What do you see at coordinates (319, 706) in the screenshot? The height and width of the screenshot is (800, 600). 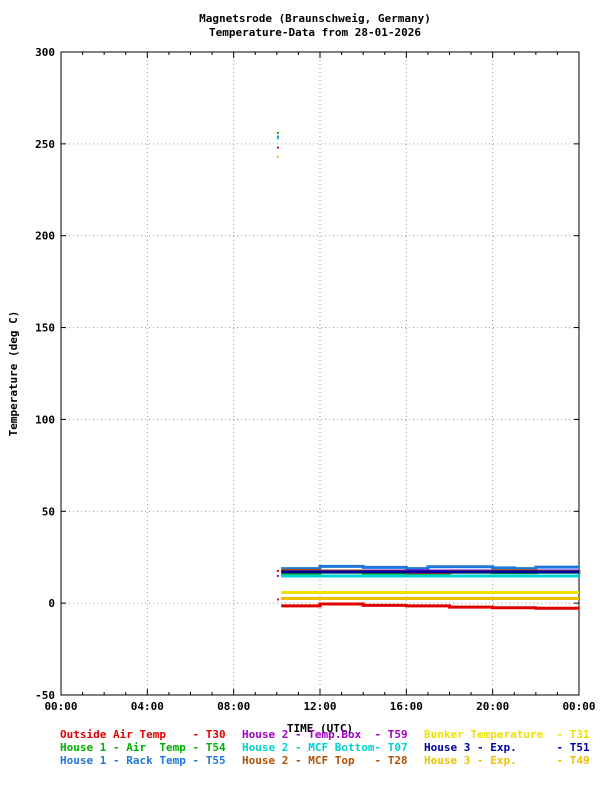 I see `x-tick-label: 12:00` at bounding box center [319, 706].